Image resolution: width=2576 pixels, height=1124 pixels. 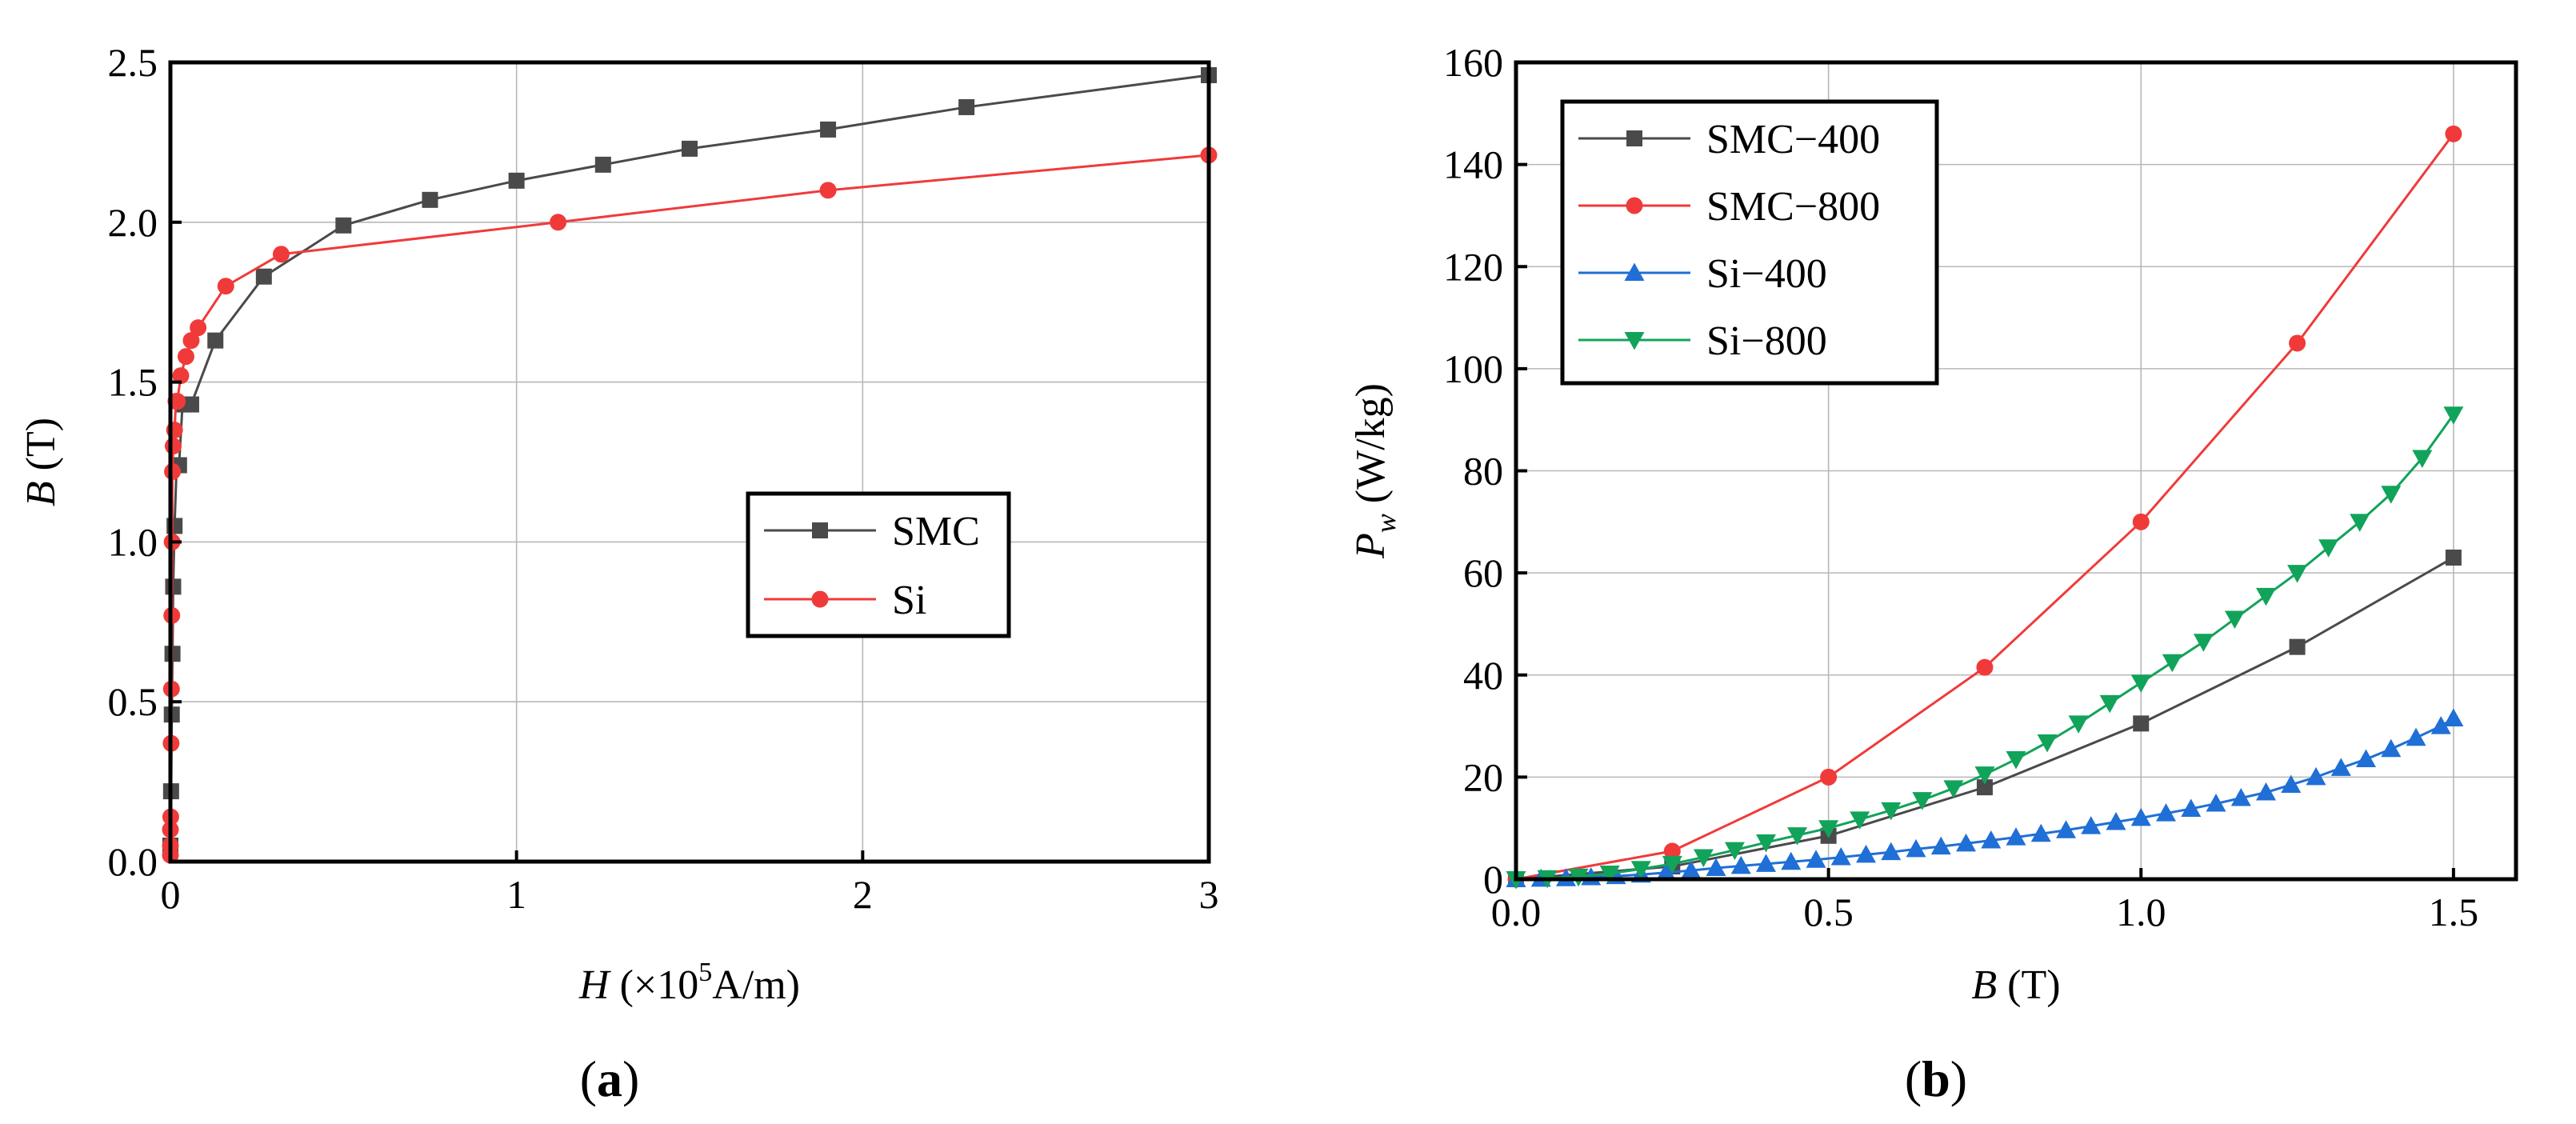 What do you see at coordinates (1985, 797) in the screenshot?
I see `series-Si−400` at bounding box center [1985, 797].